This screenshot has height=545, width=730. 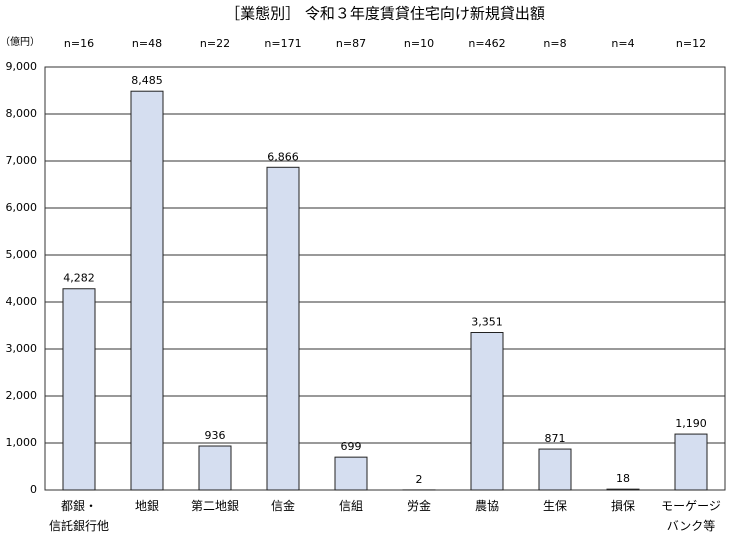 What do you see at coordinates (622, 43) in the screenshot?
I see `n-label: n=4` at bounding box center [622, 43].